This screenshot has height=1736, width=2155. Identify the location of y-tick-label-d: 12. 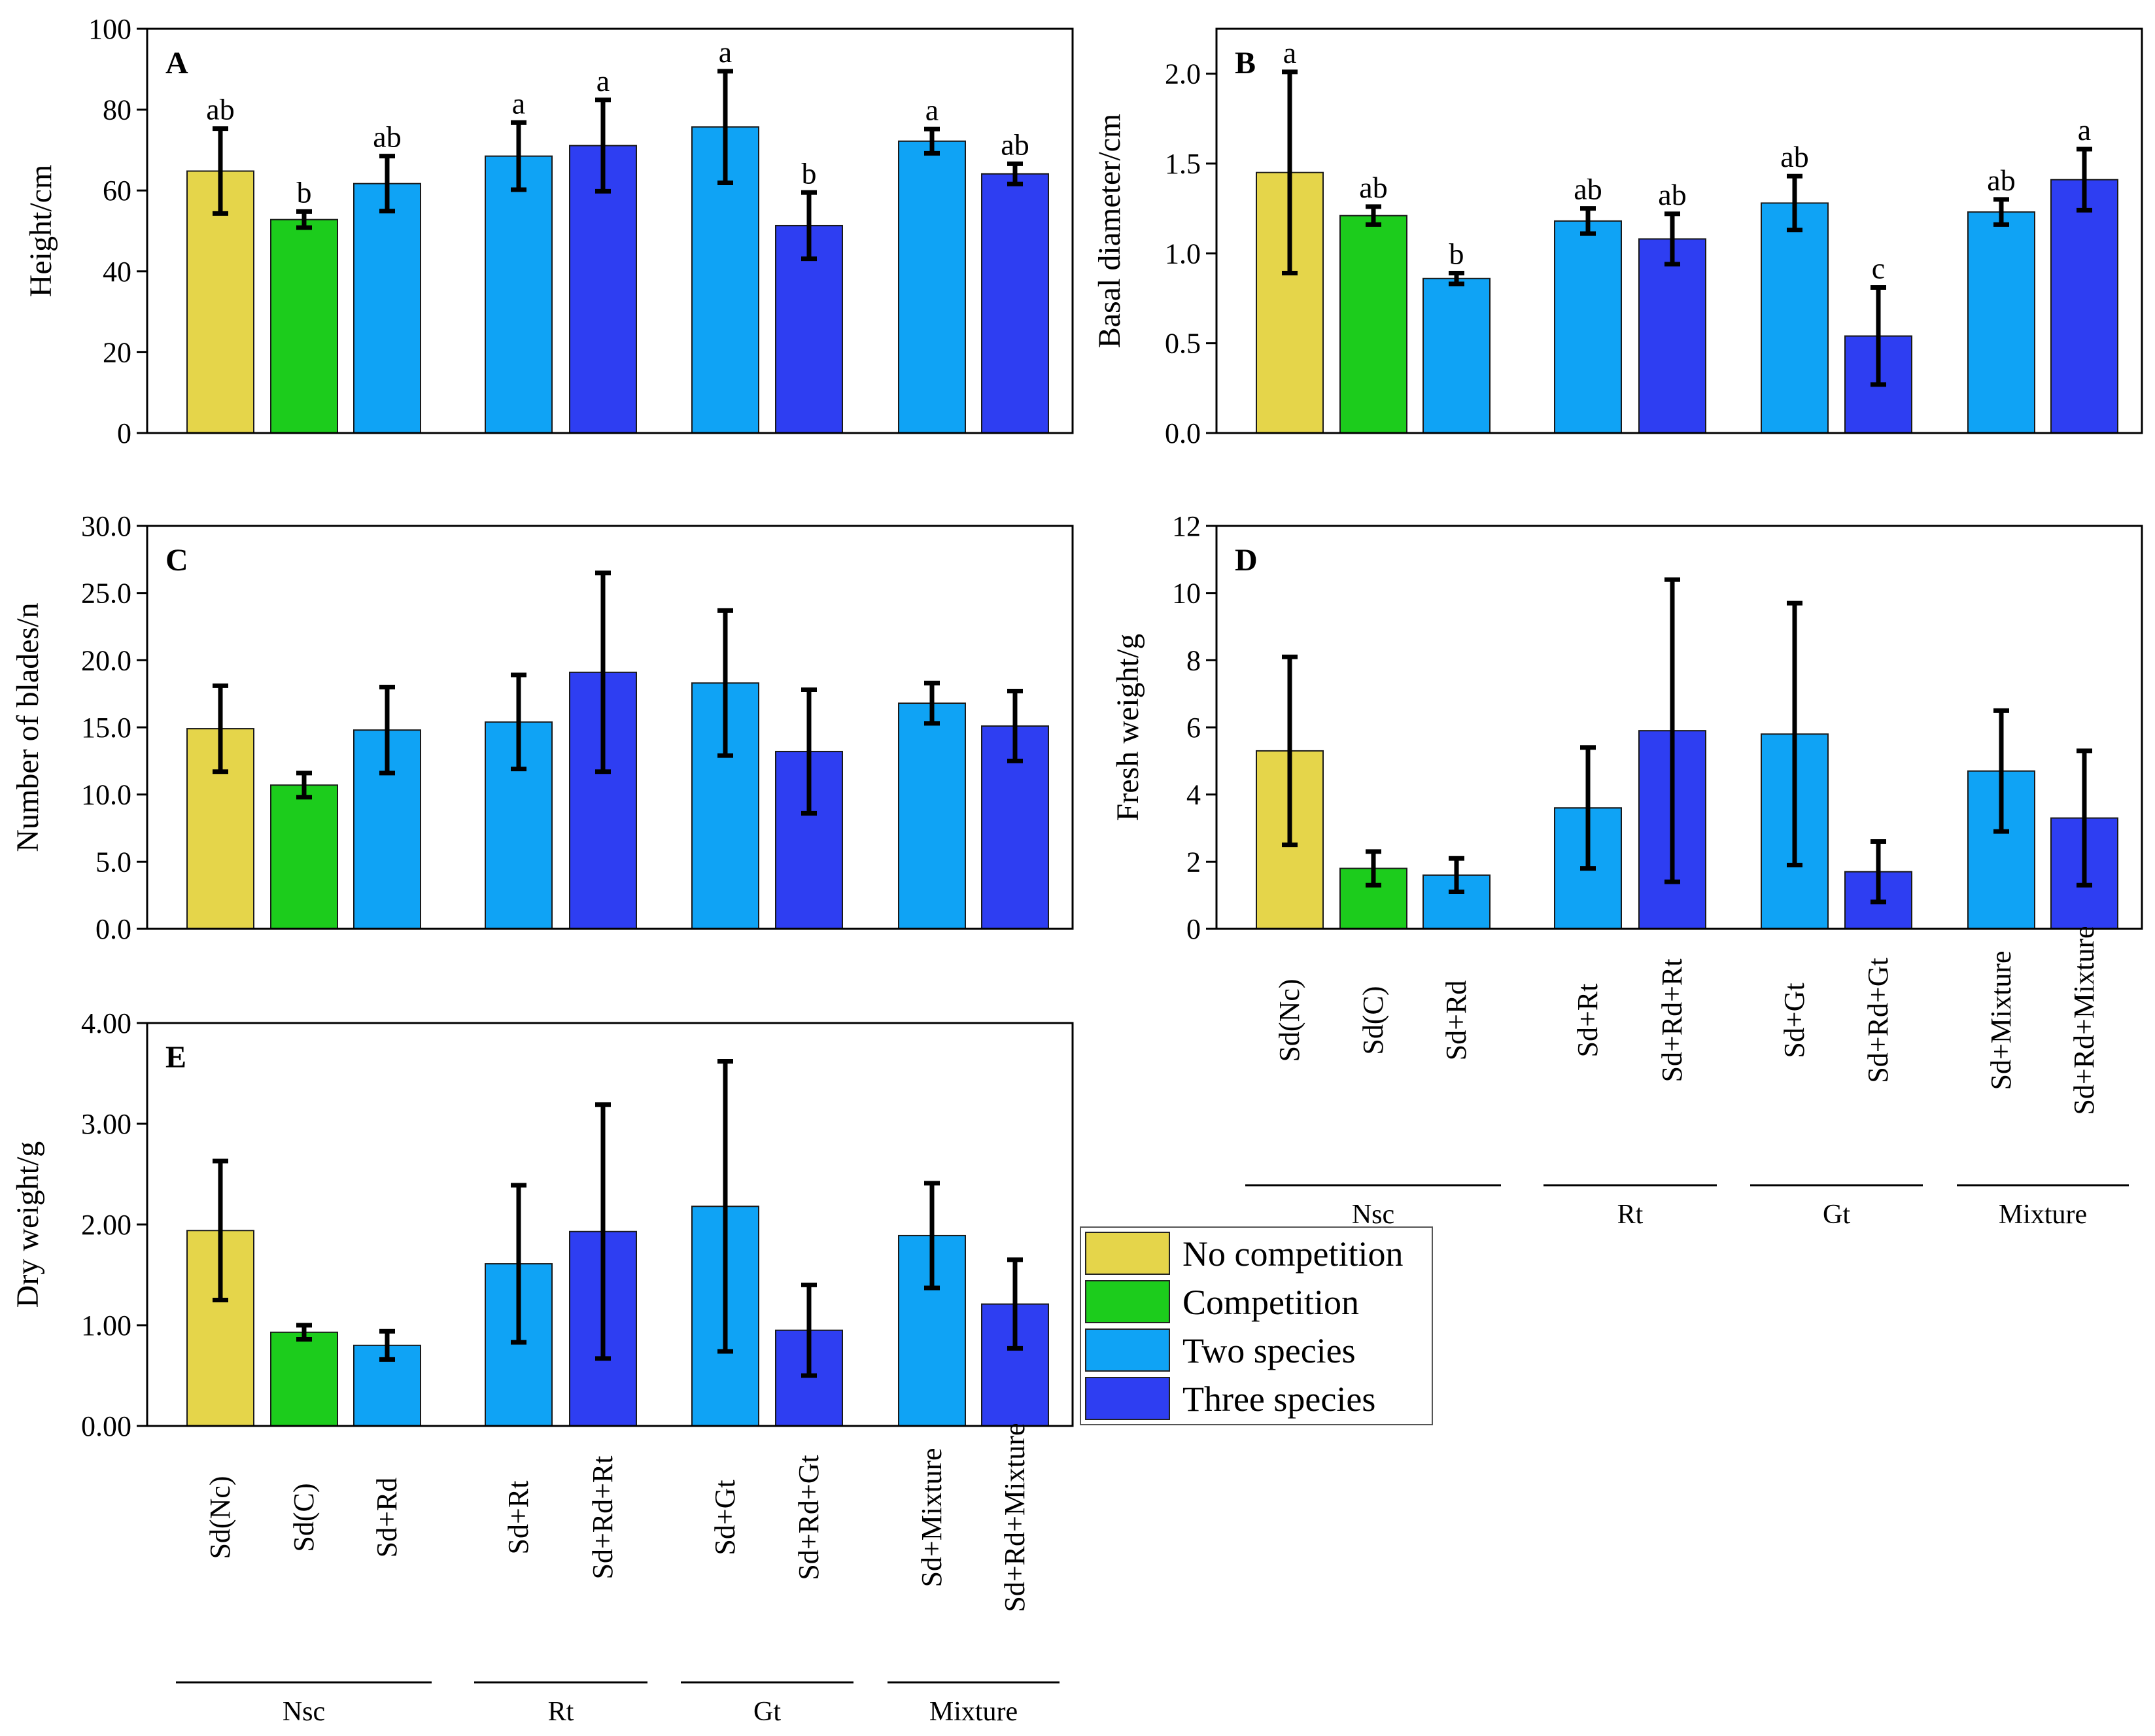
(1187, 526).